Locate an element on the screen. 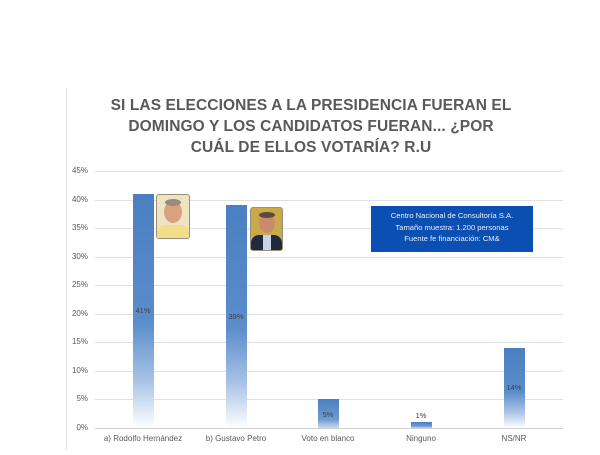 This screenshot has height=455, width=600. bar-value-label: 41% is located at coordinates (143, 310).